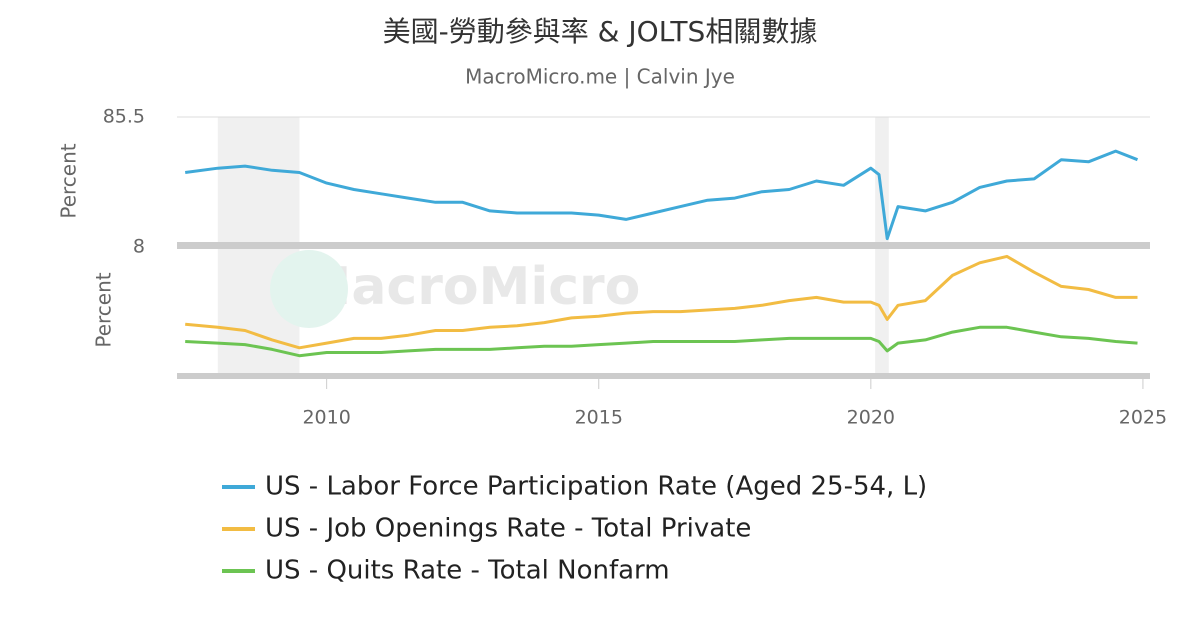  Describe the element at coordinates (124, 117) in the screenshot. I see `y-tick-label: 85.5` at that location.